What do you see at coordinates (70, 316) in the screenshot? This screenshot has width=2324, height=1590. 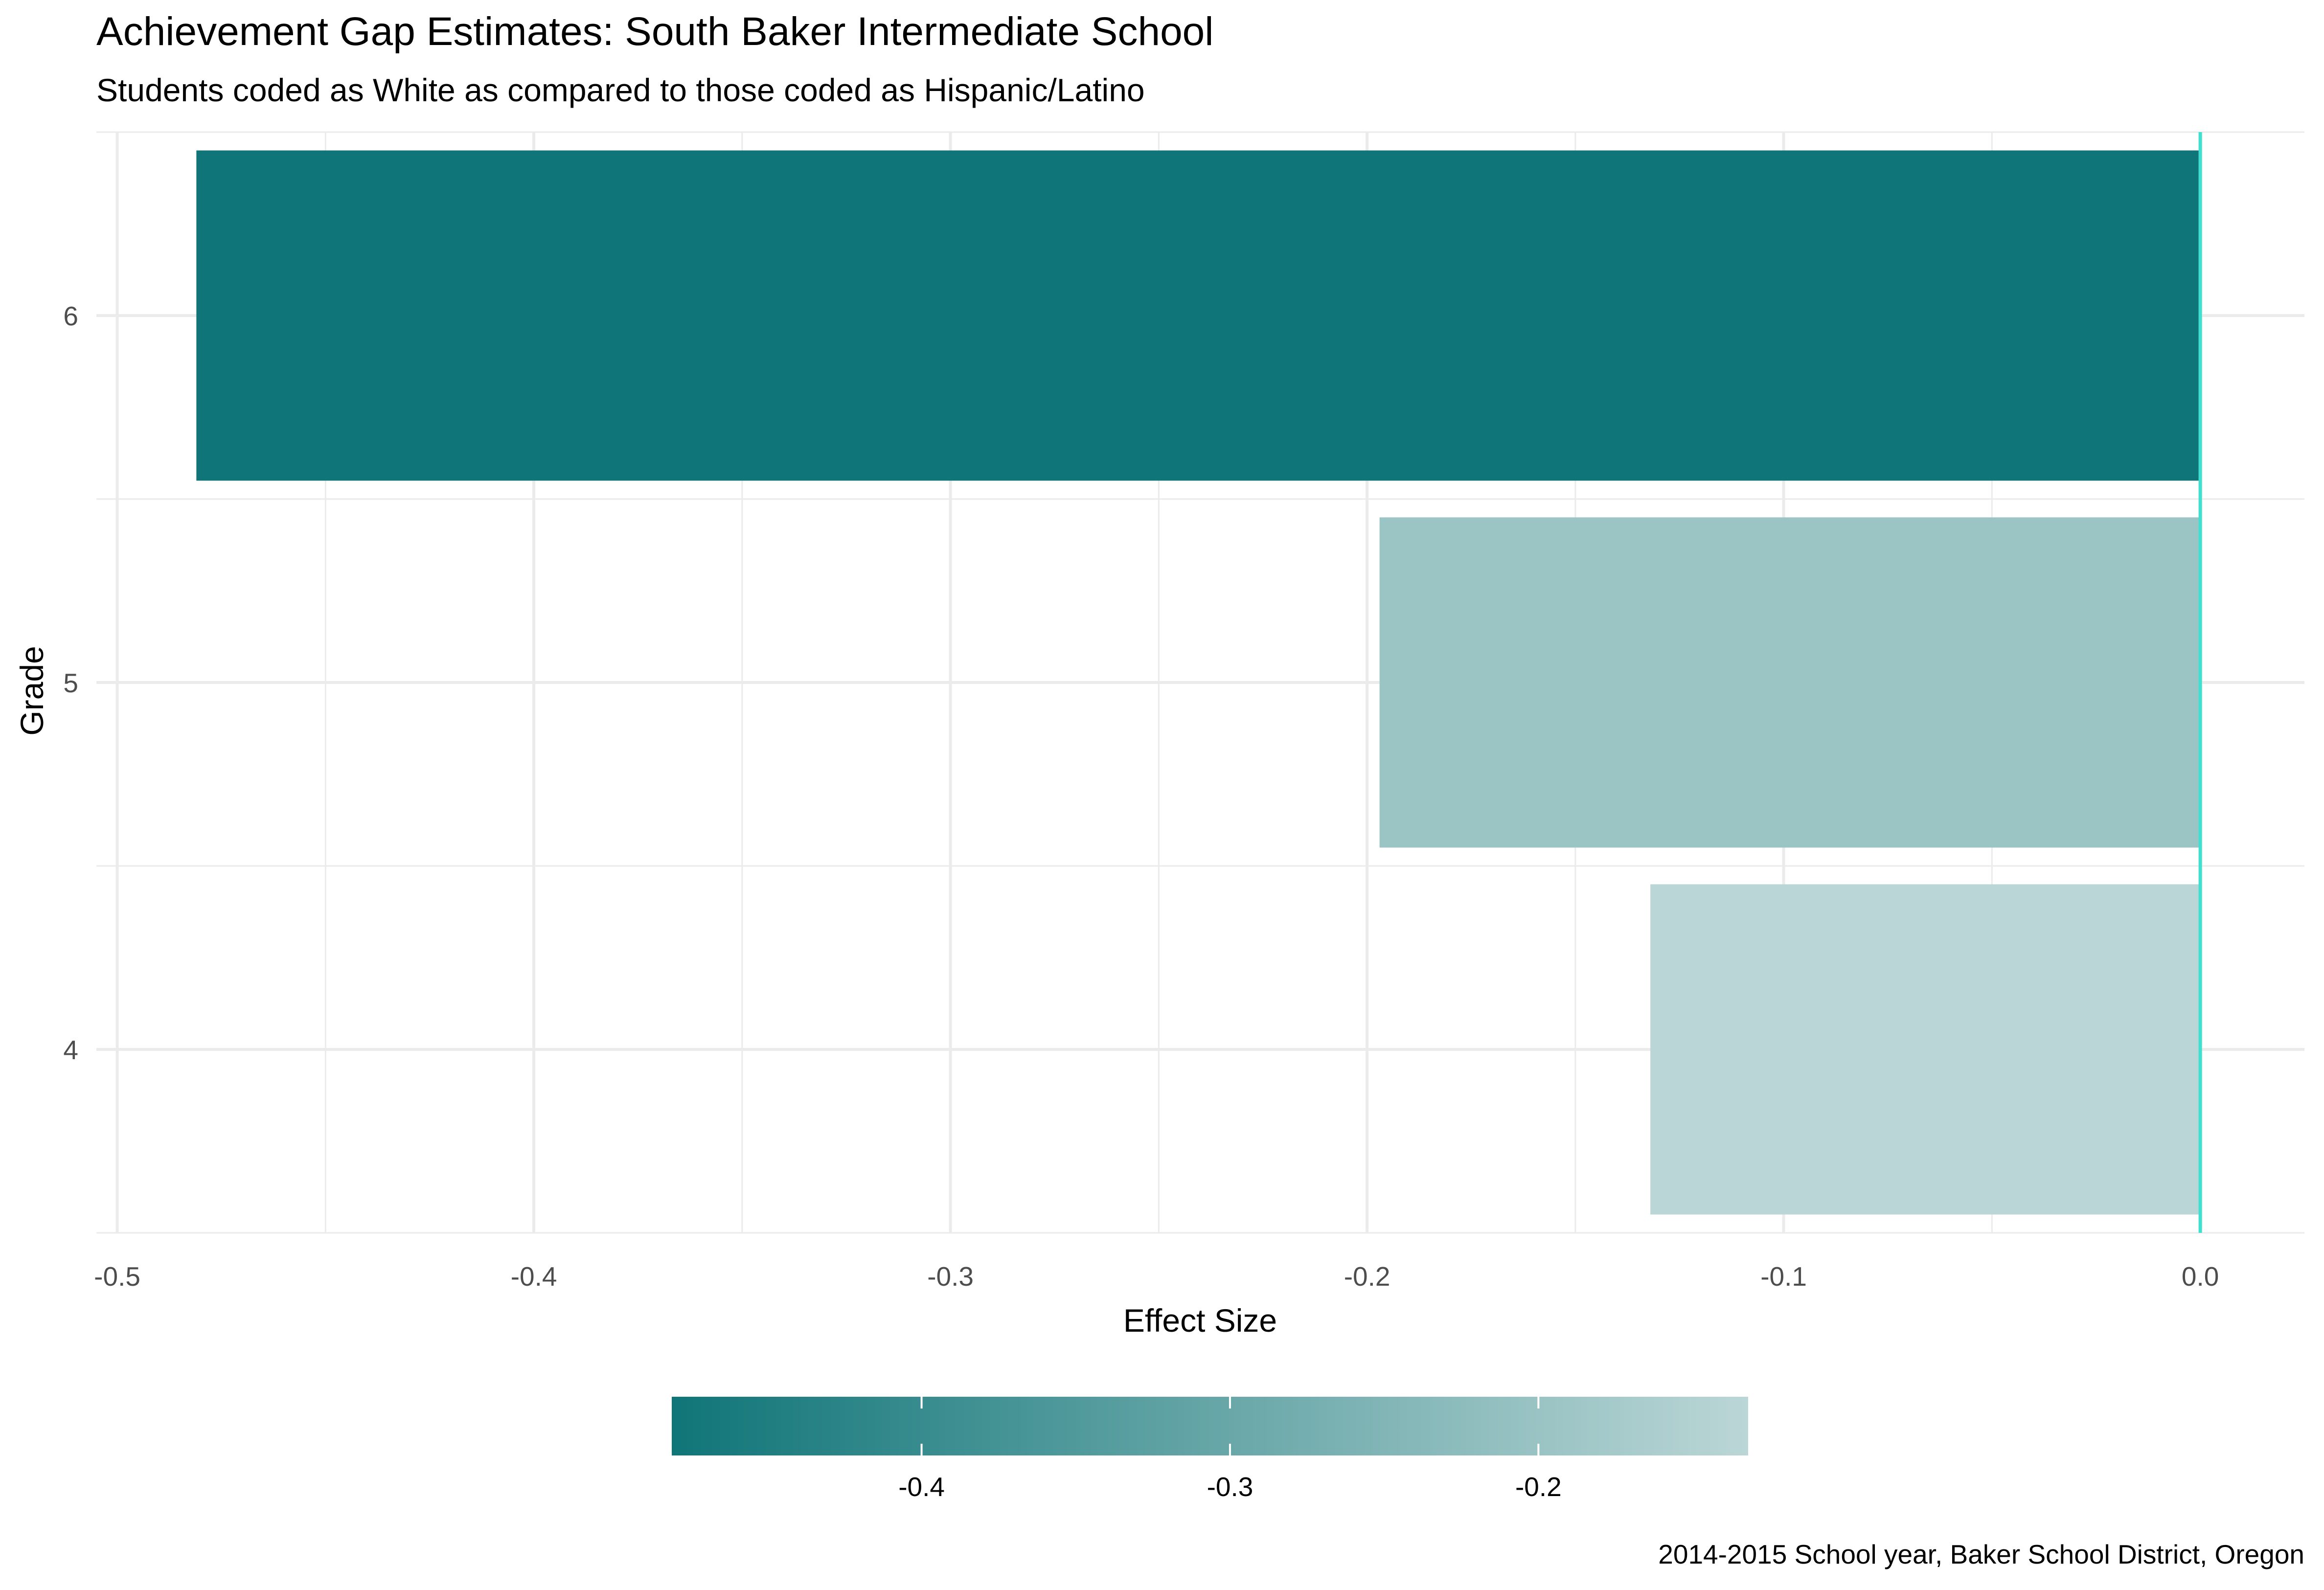 I see `y-tick-label: 6` at bounding box center [70, 316].